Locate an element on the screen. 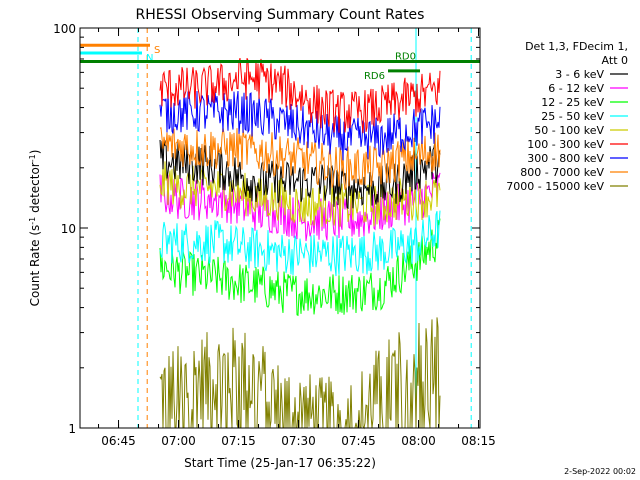  legend-label: 25 - 50 keV is located at coordinates (572, 116).